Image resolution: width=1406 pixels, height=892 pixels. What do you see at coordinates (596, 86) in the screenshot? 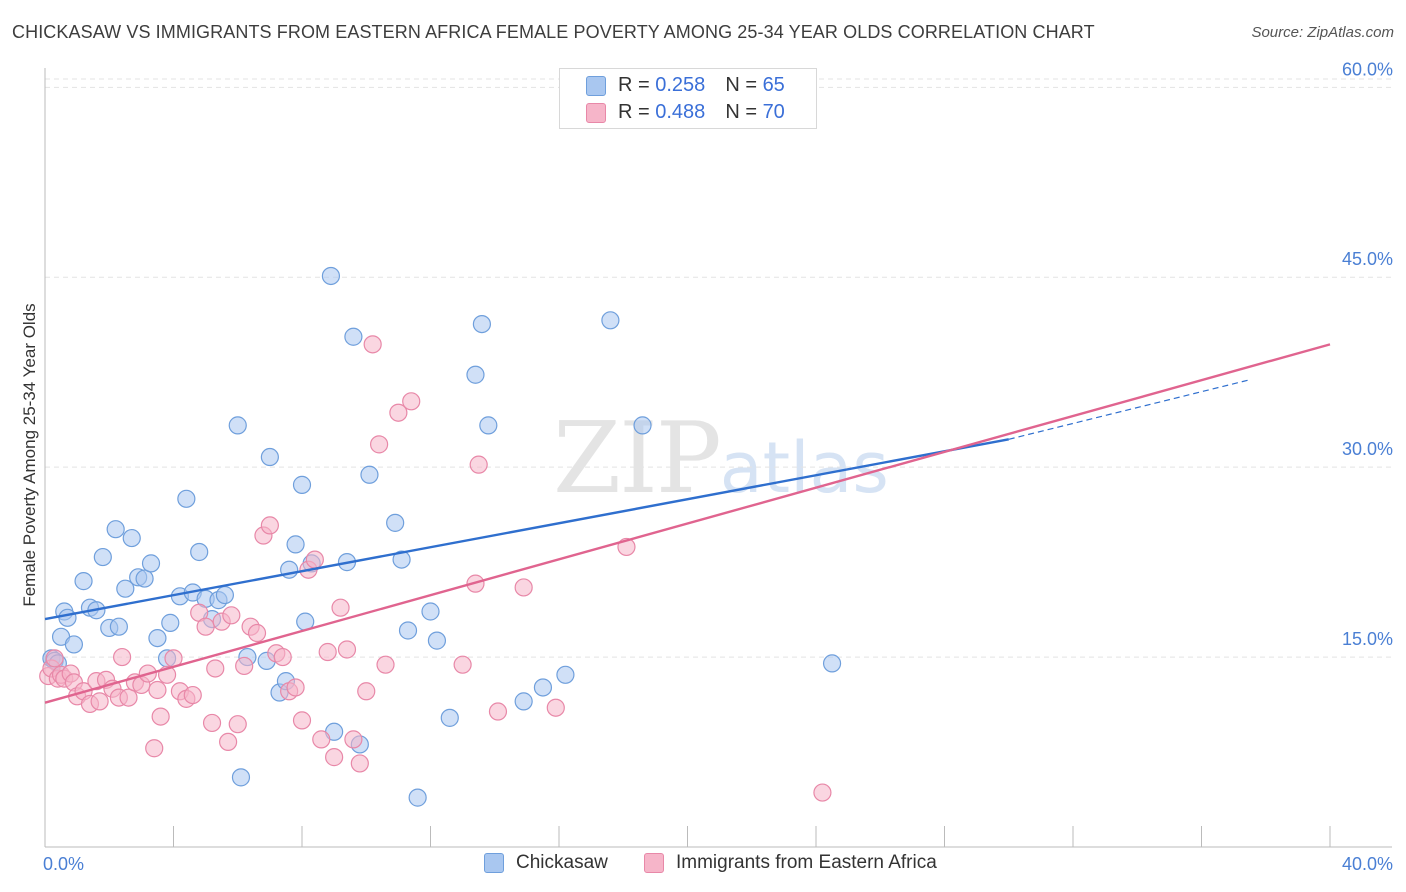
I see `chickasaw-swatch` at bounding box center [596, 86].